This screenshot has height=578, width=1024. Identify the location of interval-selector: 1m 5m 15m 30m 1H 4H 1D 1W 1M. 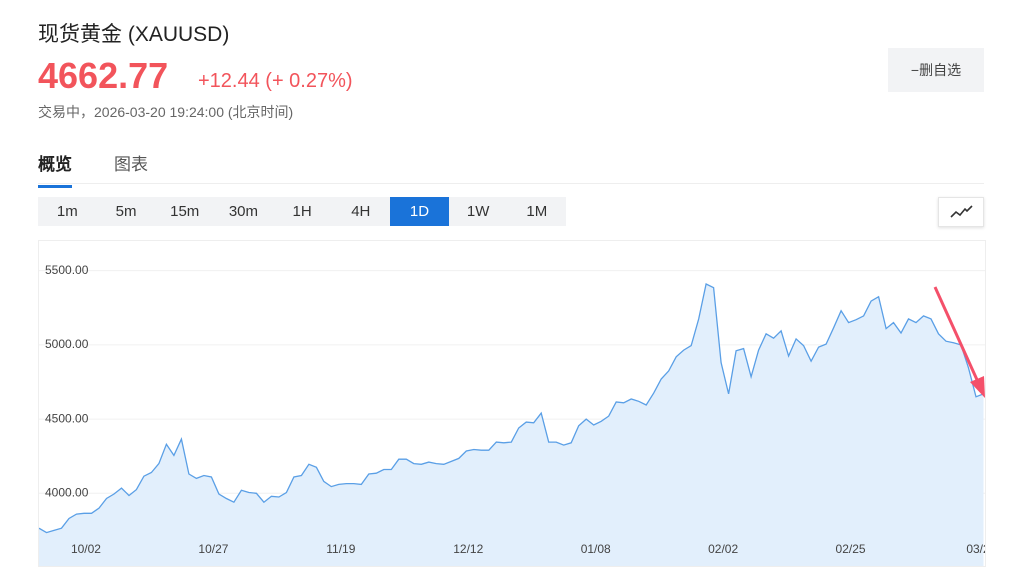
(302, 211).